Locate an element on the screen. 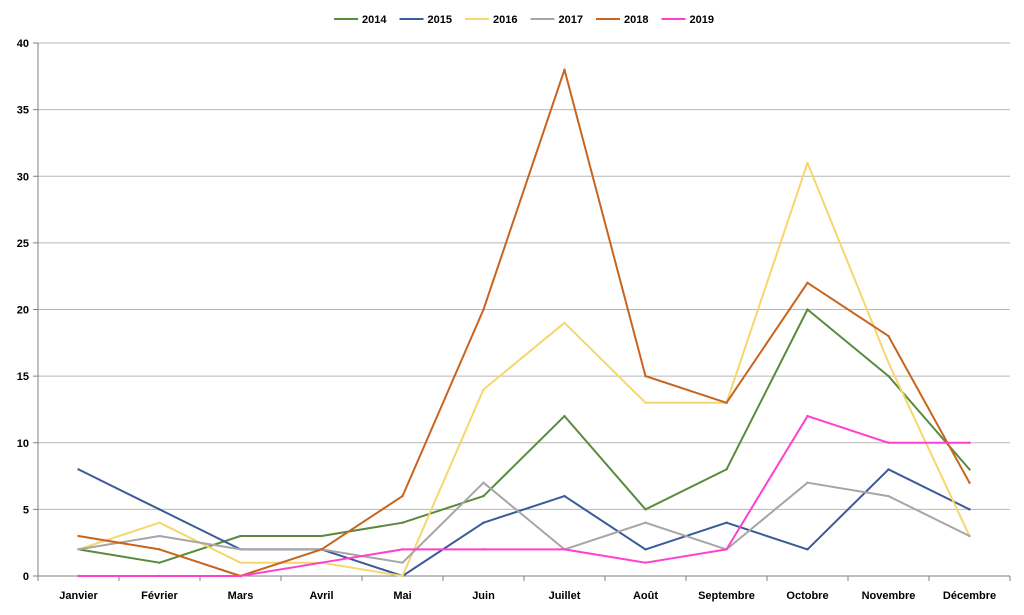 This screenshot has height=615, width=1024. legend-label: 2019 is located at coordinates (702, 20).